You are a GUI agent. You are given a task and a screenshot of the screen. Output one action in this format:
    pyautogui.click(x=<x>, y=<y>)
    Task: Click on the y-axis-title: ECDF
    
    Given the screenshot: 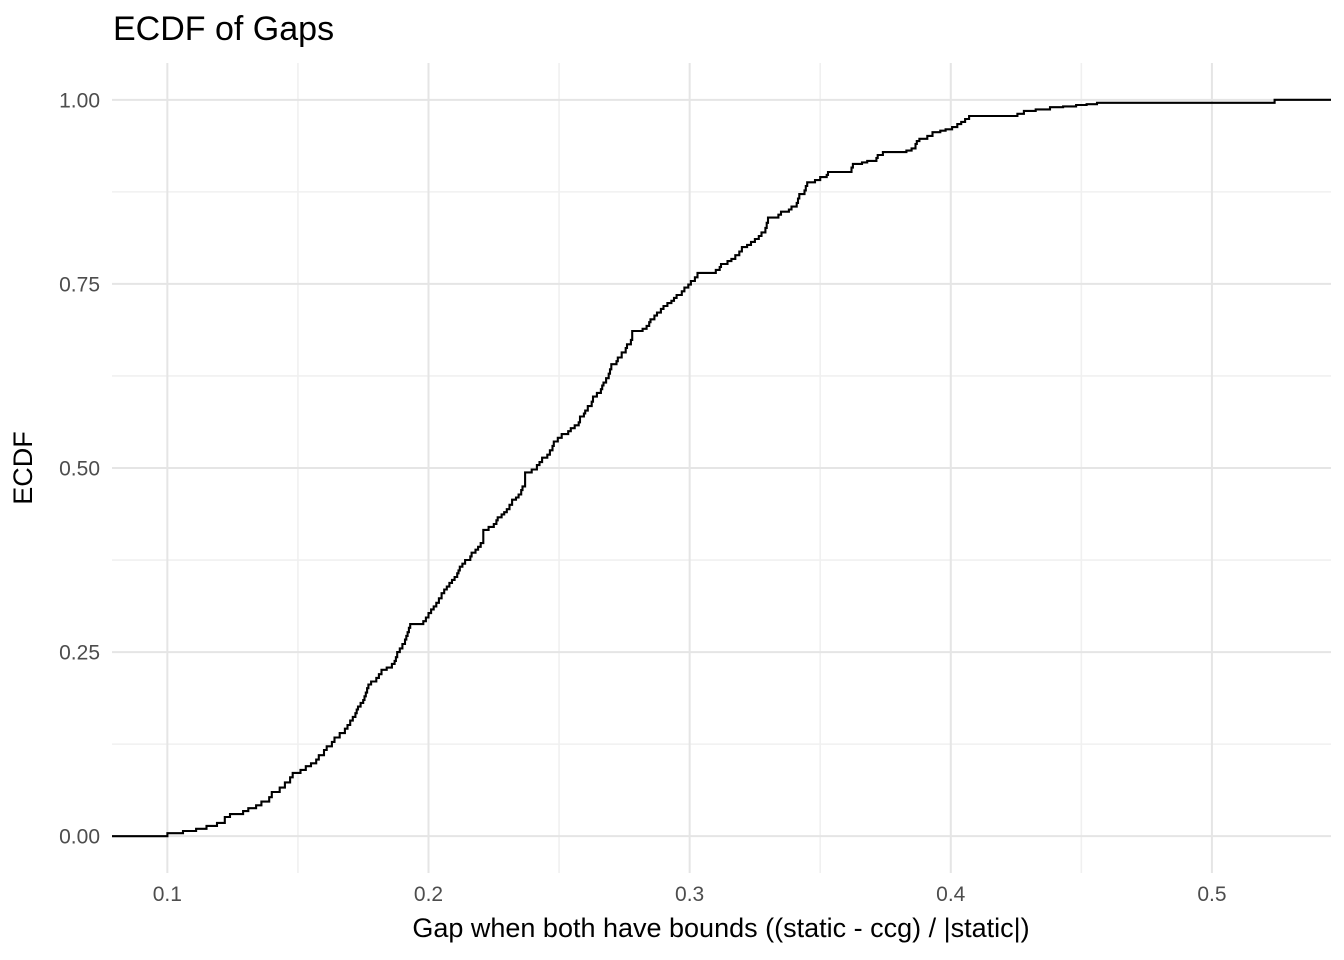 What is the action you would take?
    pyautogui.click(x=23, y=468)
    